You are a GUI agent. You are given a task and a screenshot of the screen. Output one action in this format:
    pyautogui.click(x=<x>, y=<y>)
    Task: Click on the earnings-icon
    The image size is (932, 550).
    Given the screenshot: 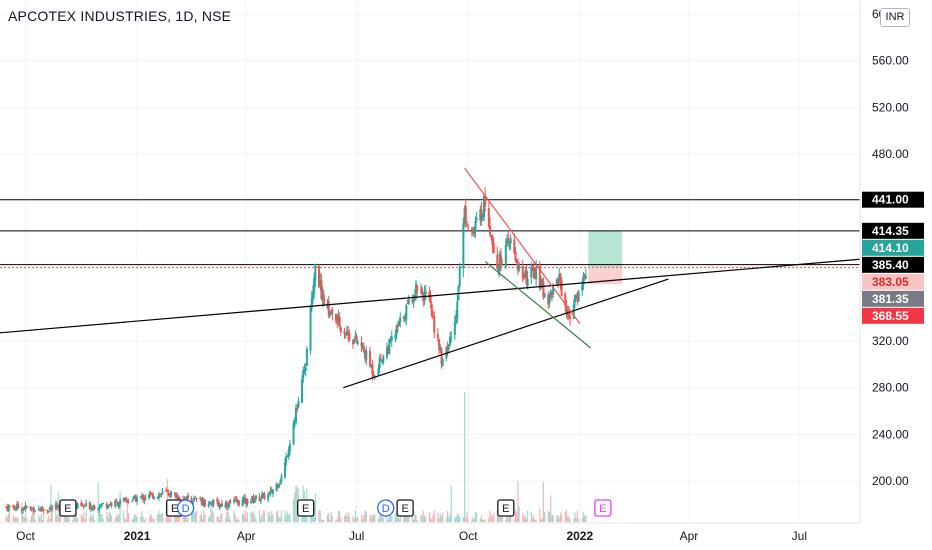 What is the action you would take?
    pyautogui.click(x=68, y=508)
    